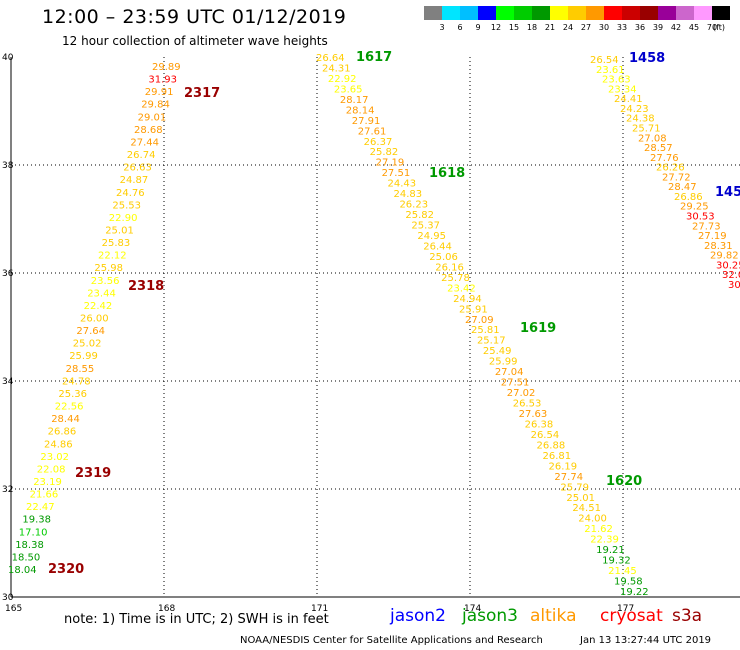 The height and width of the screenshot is (650, 740). Describe the element at coordinates (676, 27) in the screenshot. I see `legend-label: 42` at that location.